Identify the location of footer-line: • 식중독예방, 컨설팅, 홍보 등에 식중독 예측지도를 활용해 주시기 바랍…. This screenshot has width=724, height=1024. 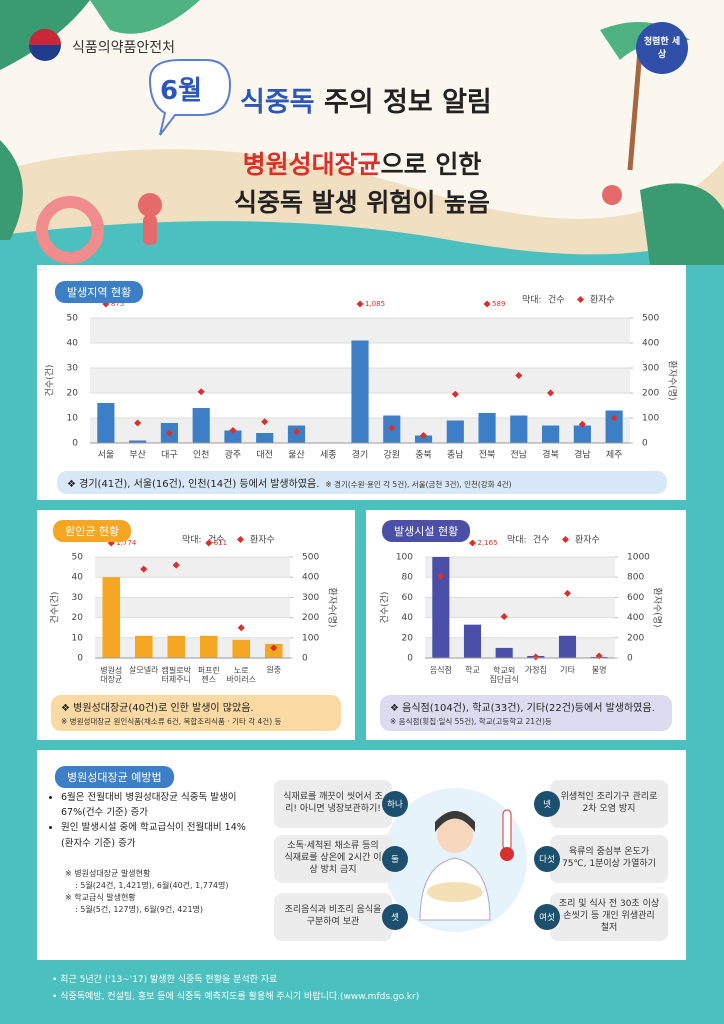
(236, 997).